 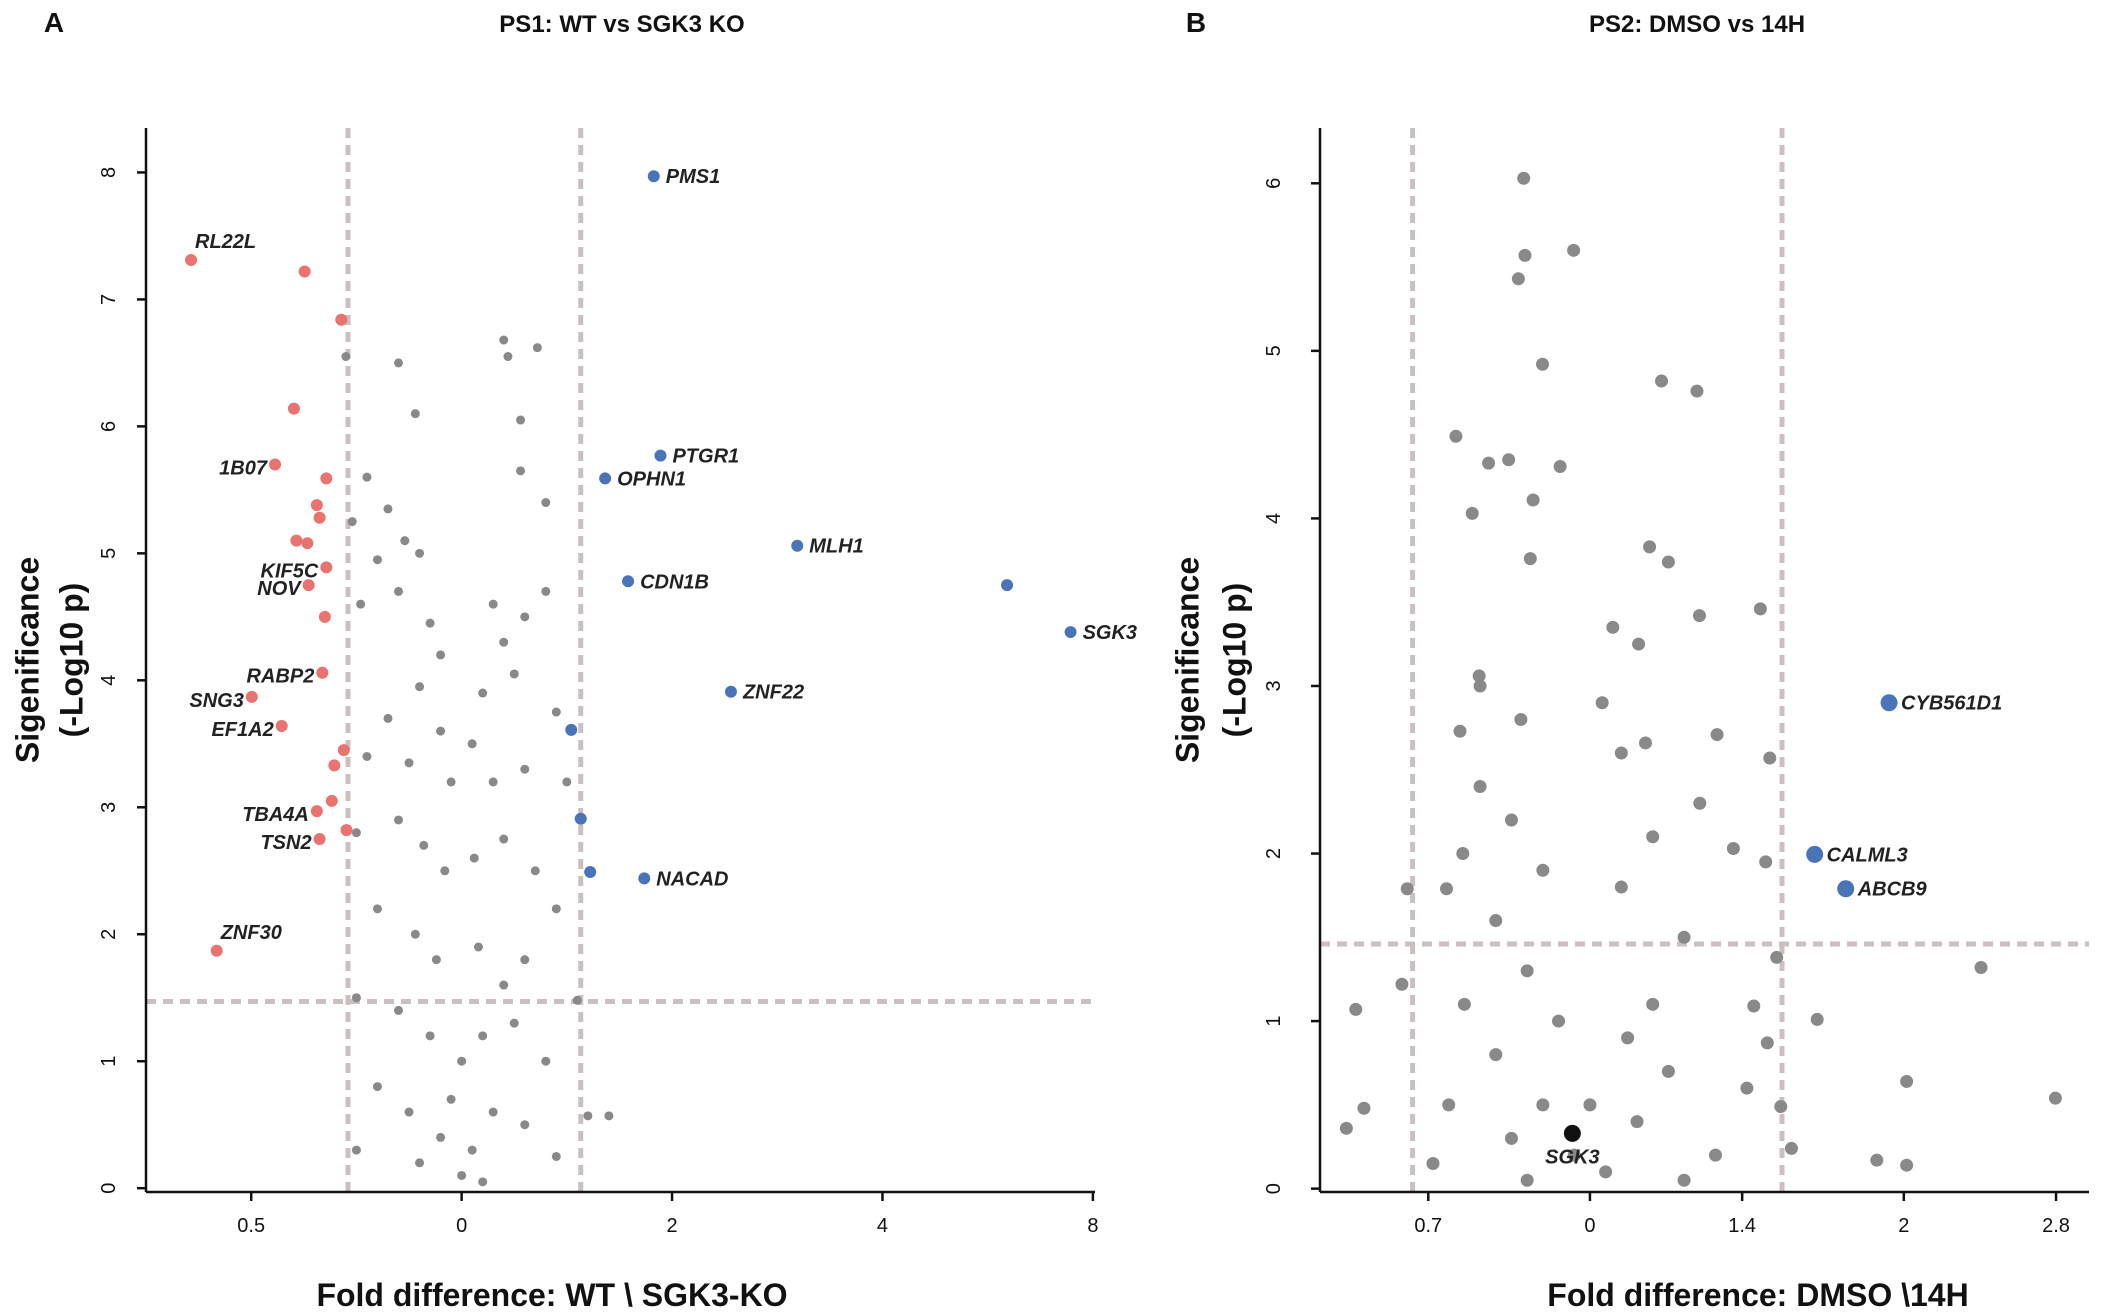 What do you see at coordinates (242, 730) in the screenshot?
I see `point-label: EF1A2` at bounding box center [242, 730].